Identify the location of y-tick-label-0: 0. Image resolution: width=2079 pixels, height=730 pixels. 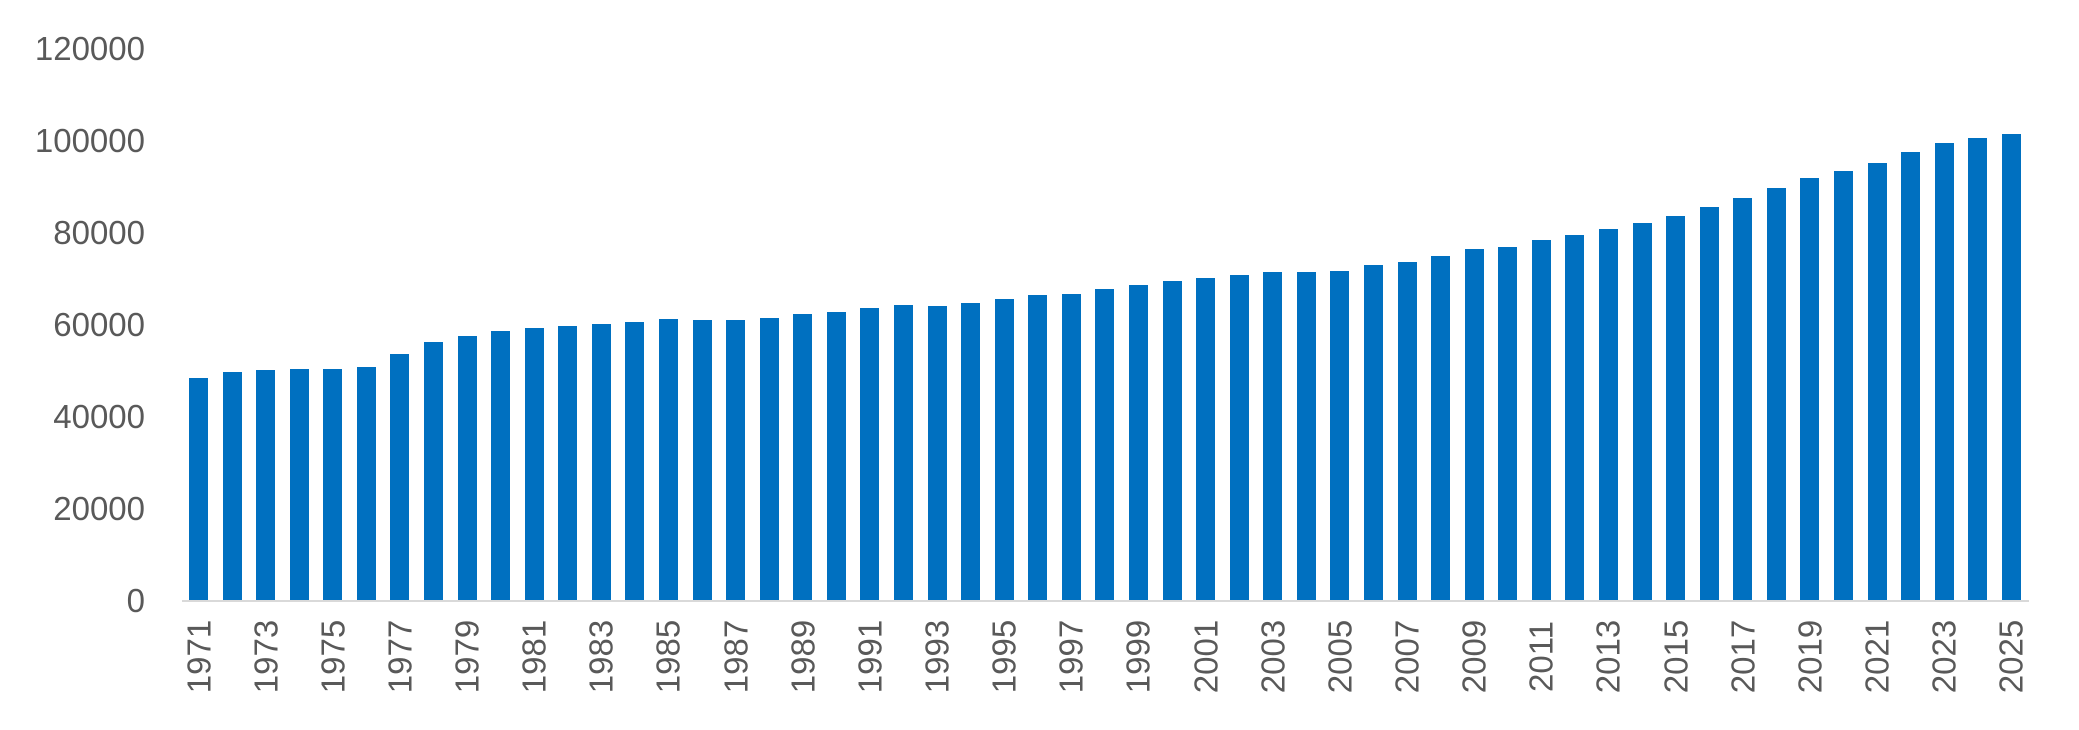
(135, 600).